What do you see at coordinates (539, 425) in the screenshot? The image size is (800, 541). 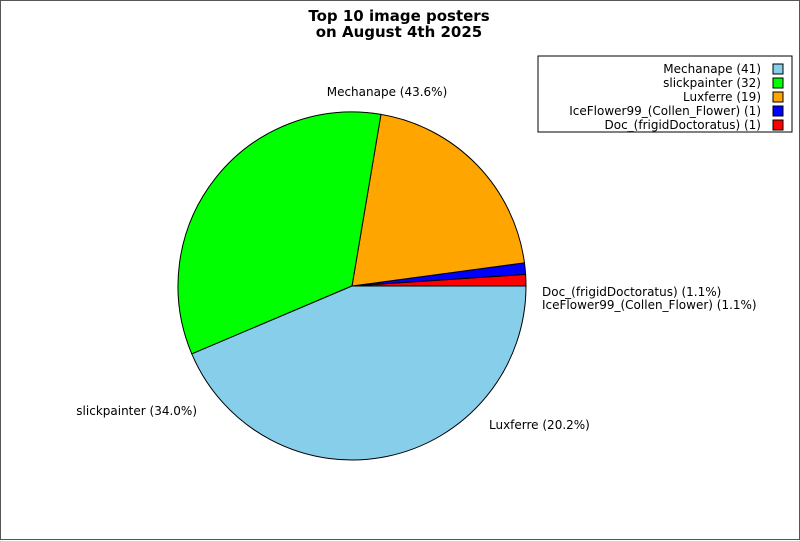 I see `slice-label: Luxferre (20.2%)` at bounding box center [539, 425].